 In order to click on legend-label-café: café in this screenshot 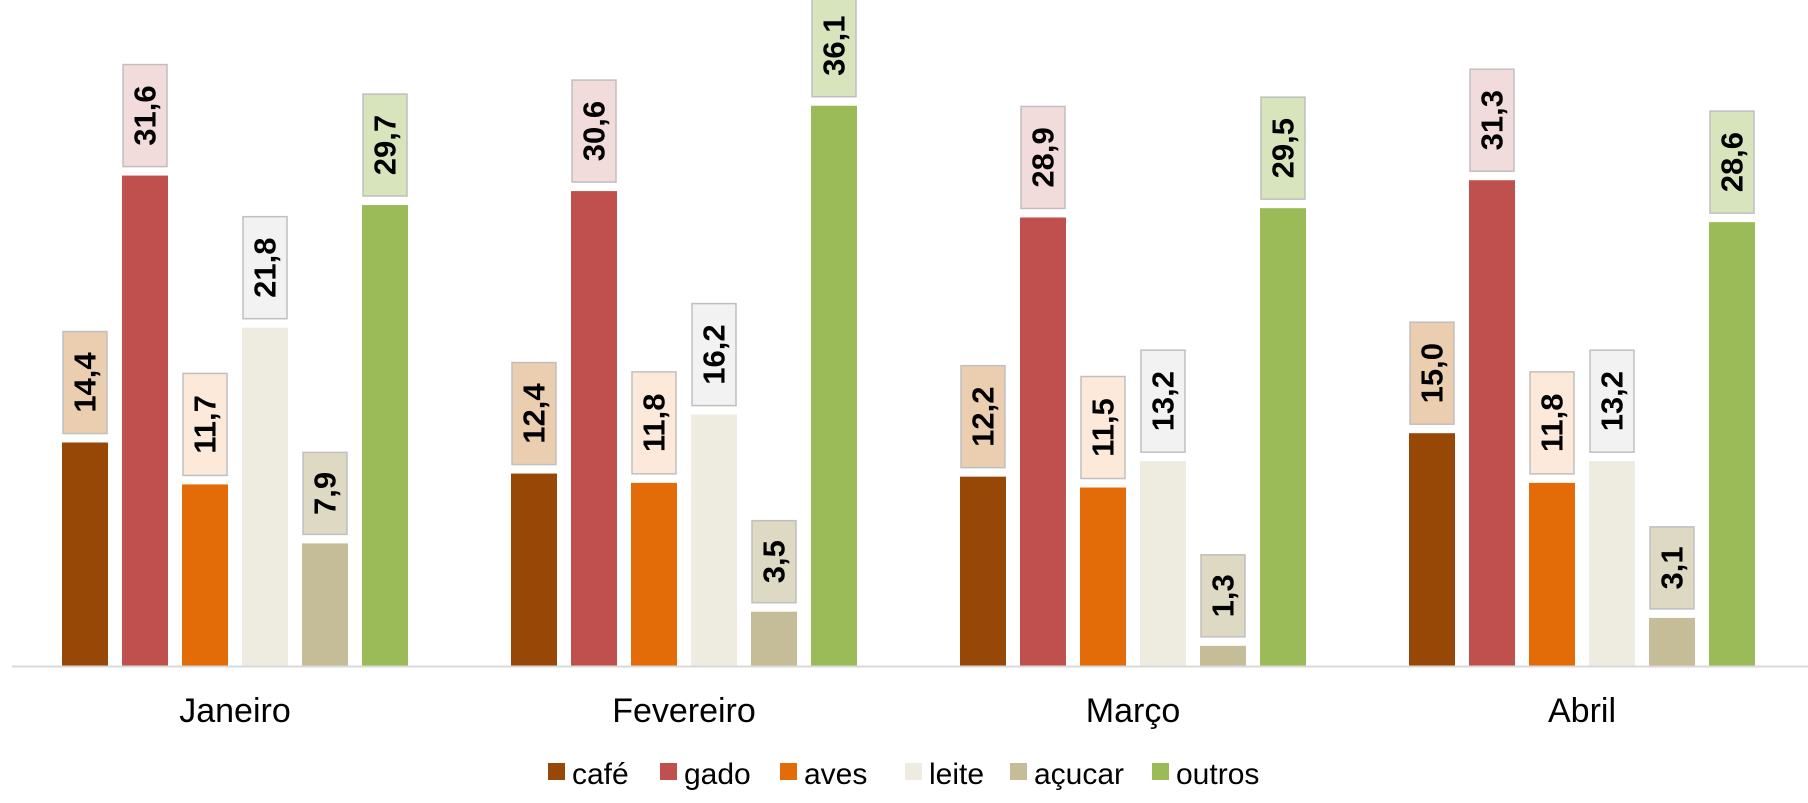, I will do `click(600, 774)`.